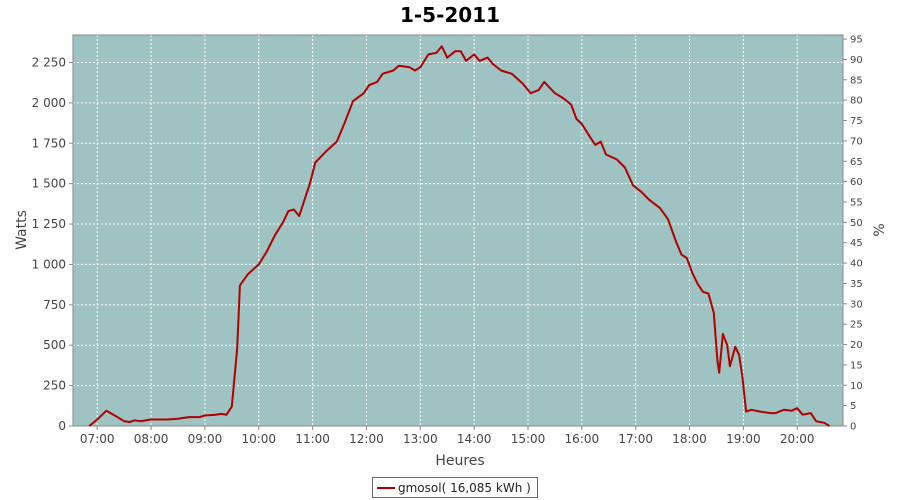 The image size is (900, 500). I want to click on x-tick-label: 15:00, so click(528, 439).